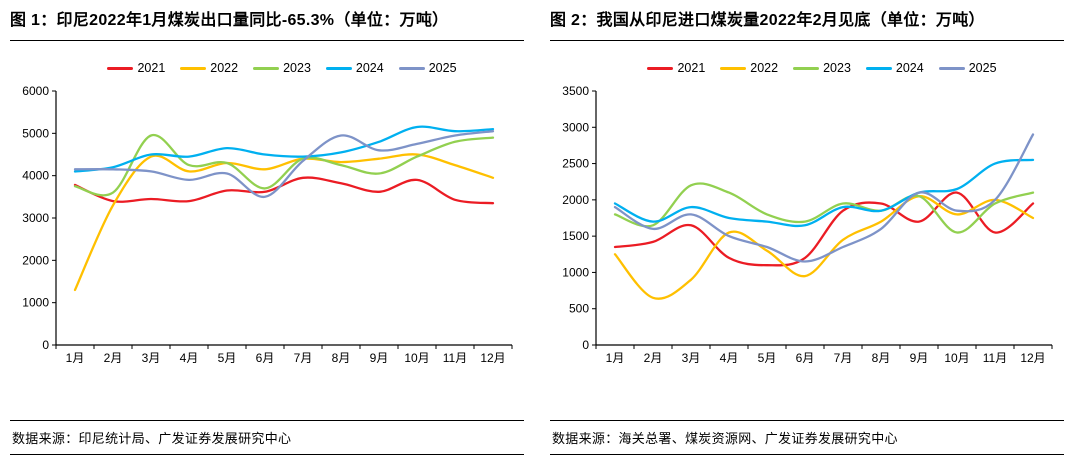 This screenshot has width=1080, height=455. What do you see at coordinates (35, 176) in the screenshot?
I see `y-tick-label: 4000` at bounding box center [35, 176].